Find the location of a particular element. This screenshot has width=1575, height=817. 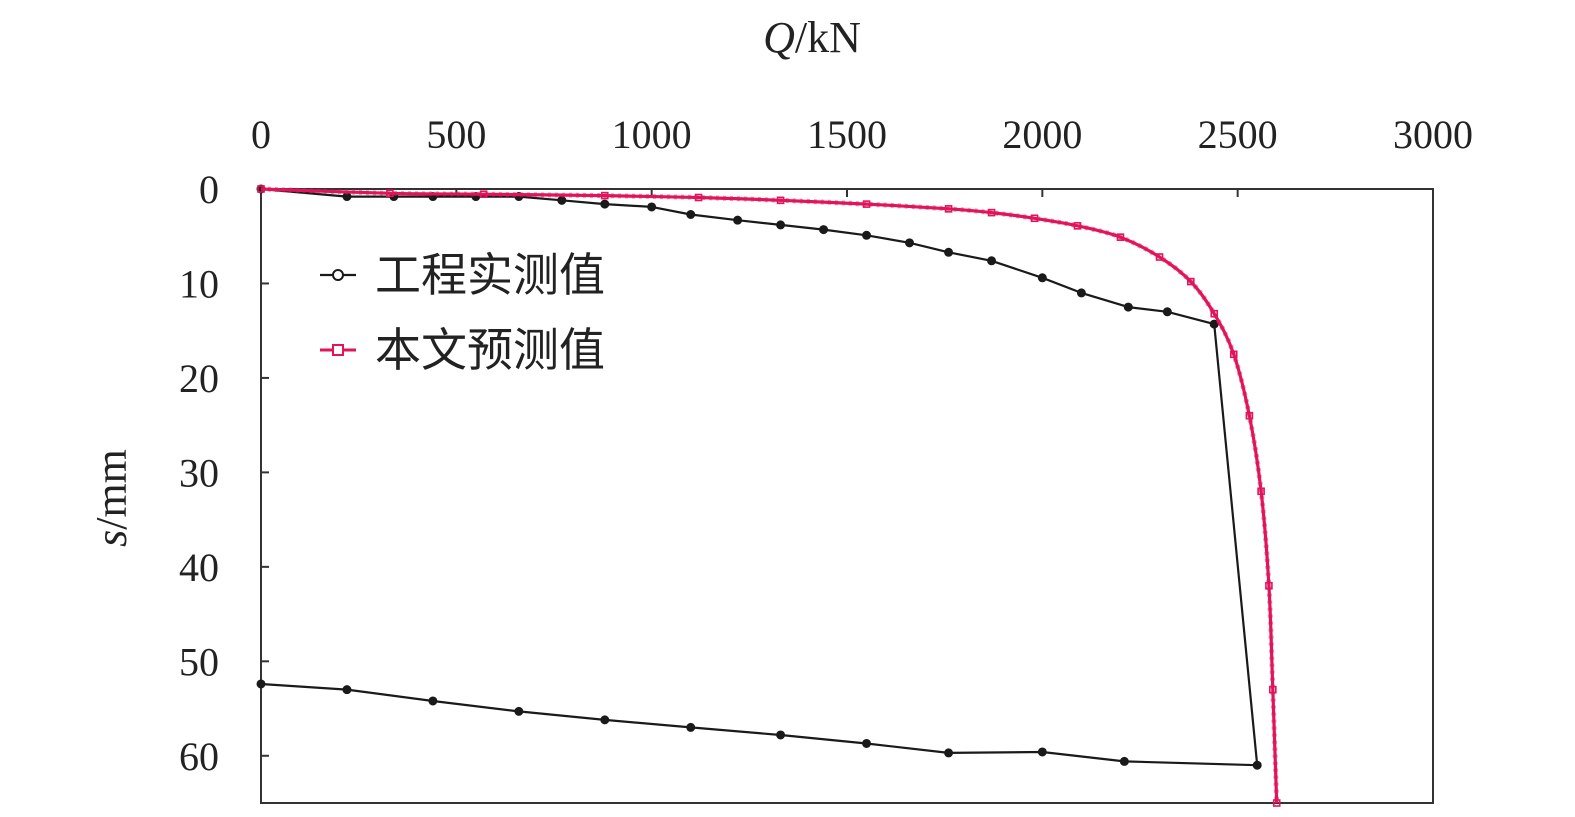

x-tick-label: 3000 is located at coordinates (1433, 134).